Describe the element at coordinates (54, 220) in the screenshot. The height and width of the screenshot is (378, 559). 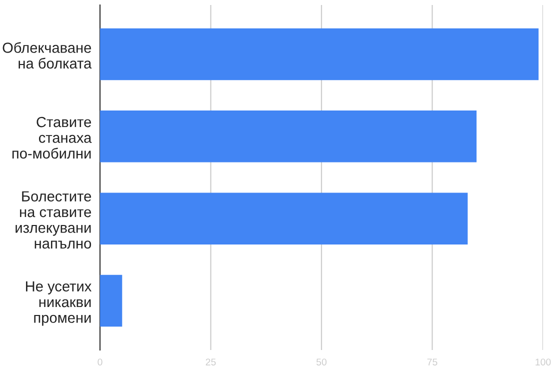
I see `y-tick-label: Болестите на ставите излекувани напълно` at that location.